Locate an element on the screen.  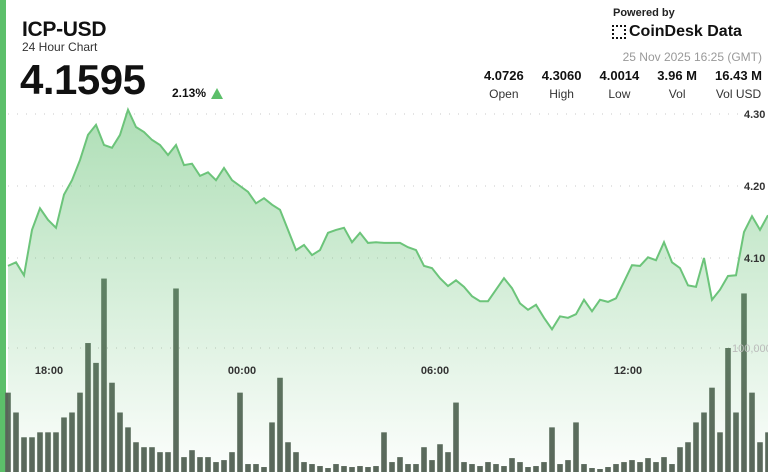
stat-value: 3.96 M is located at coordinates (677, 75).